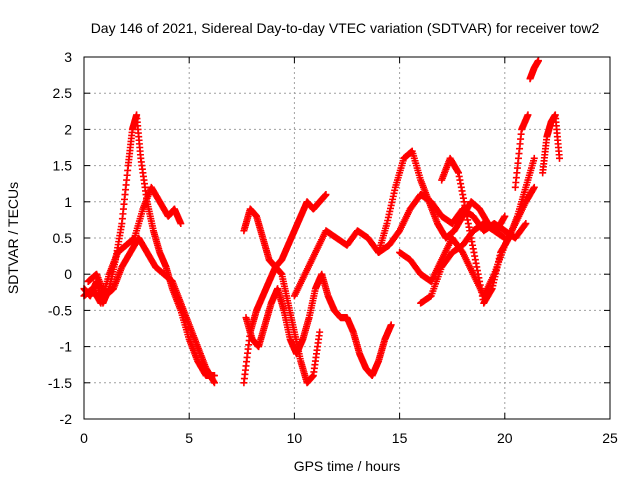 The height and width of the screenshot is (480, 640). I want to click on x-tick-label: 5, so click(189, 438).